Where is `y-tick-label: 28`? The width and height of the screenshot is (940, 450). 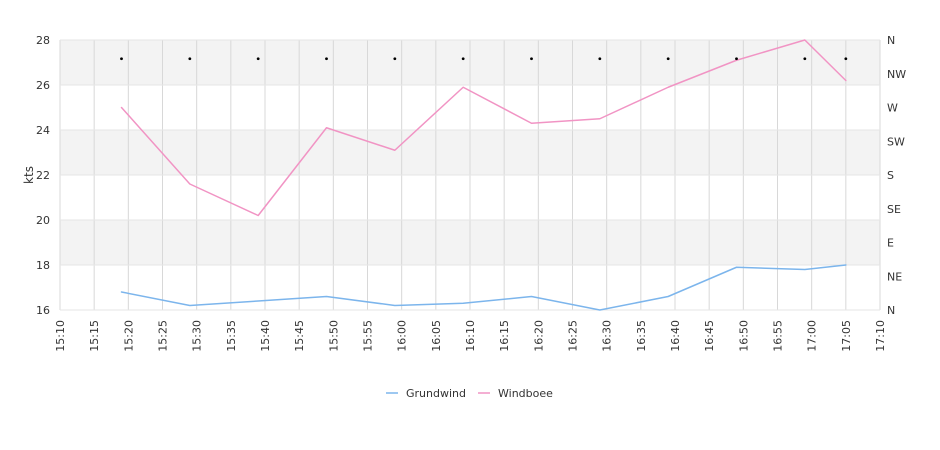
y-tick-label: 28 is located at coordinates (43, 40).